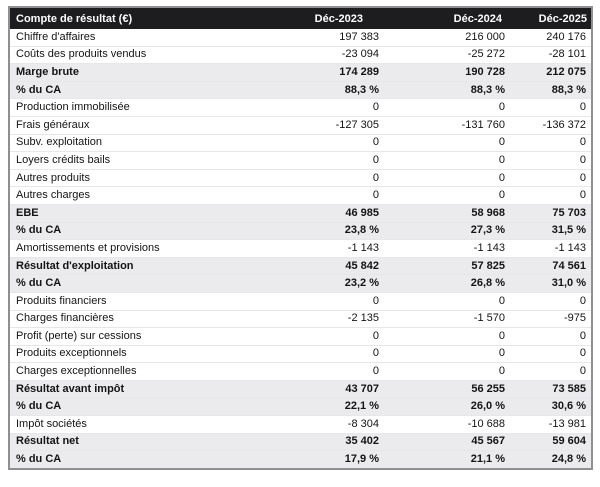  Describe the element at coordinates (485, 71) in the screenshot. I see `cell-value: 190 728` at that location.